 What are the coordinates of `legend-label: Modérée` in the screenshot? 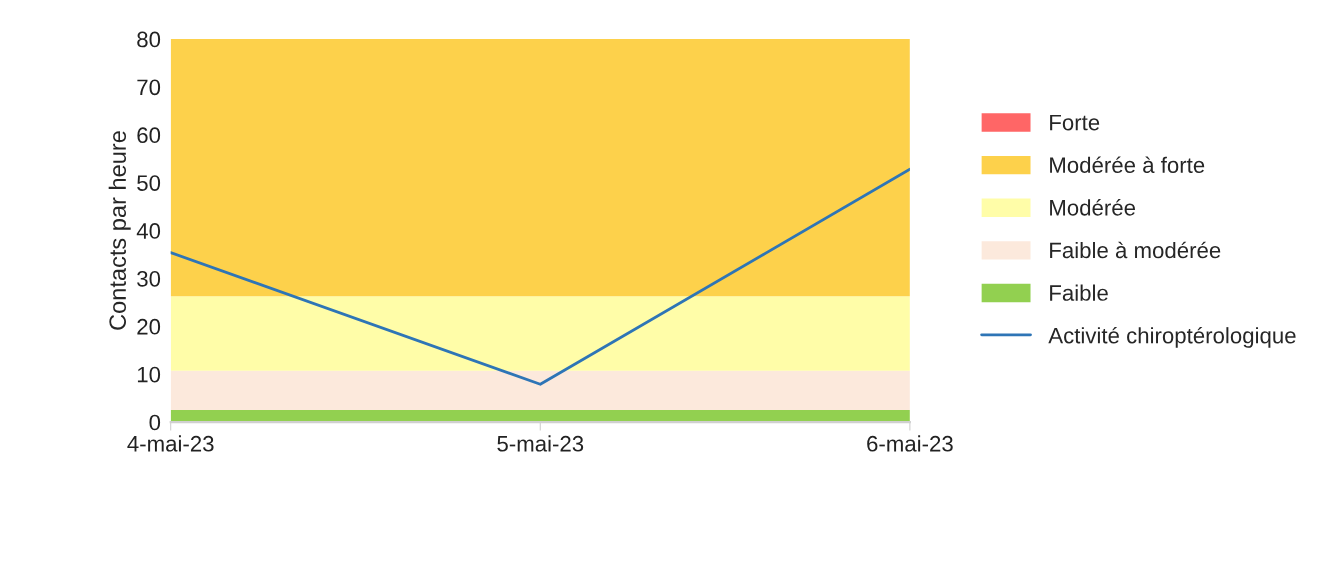 It's located at (1093, 207).